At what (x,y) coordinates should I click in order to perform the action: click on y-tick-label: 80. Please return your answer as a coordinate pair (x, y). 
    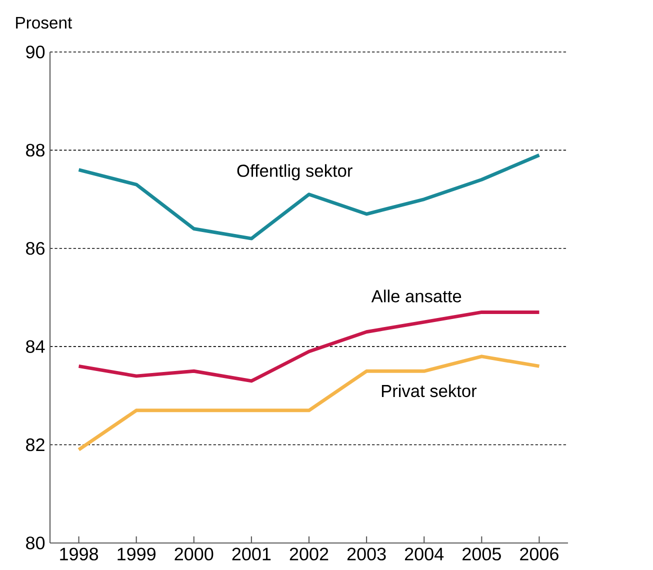
    Looking at the image, I should click on (35, 543).